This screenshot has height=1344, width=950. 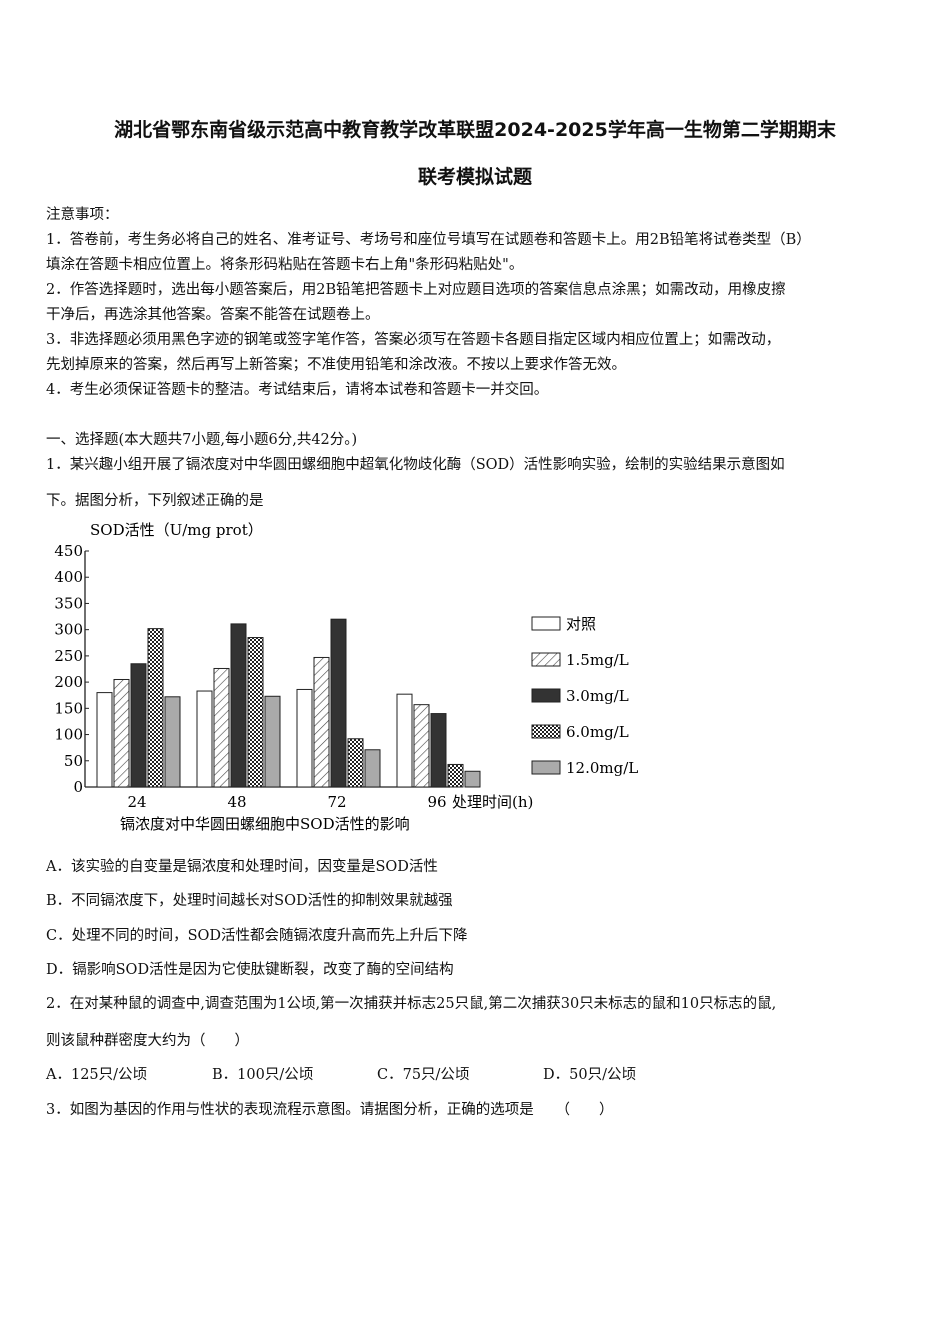 What do you see at coordinates (474, 177) in the screenshot?
I see `exam-title-line2: 联考模拟试题` at bounding box center [474, 177].